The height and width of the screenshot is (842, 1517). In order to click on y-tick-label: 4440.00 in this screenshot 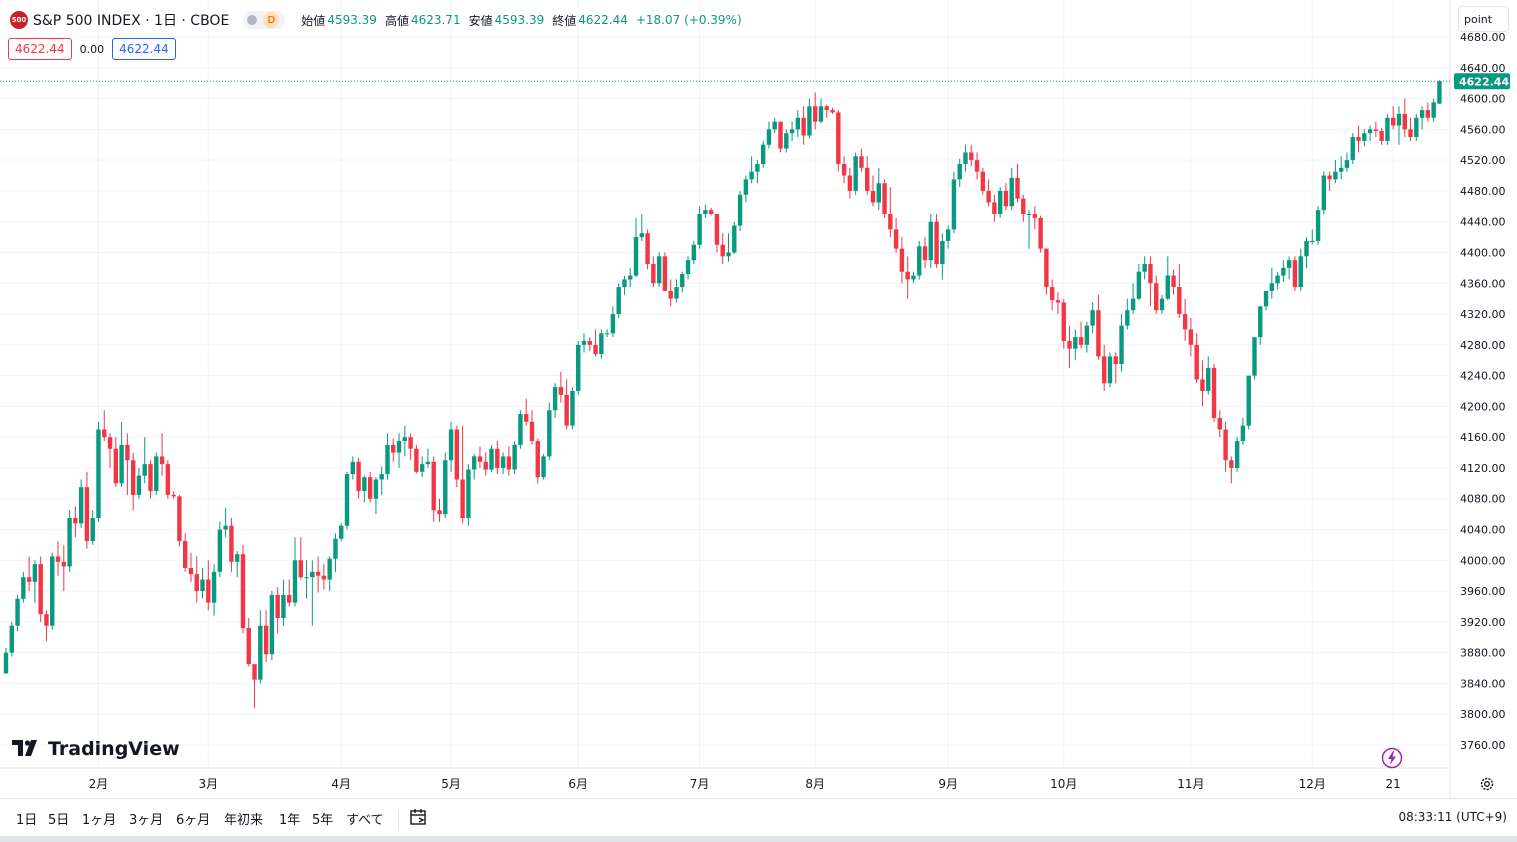, I will do `click(1483, 222)`.